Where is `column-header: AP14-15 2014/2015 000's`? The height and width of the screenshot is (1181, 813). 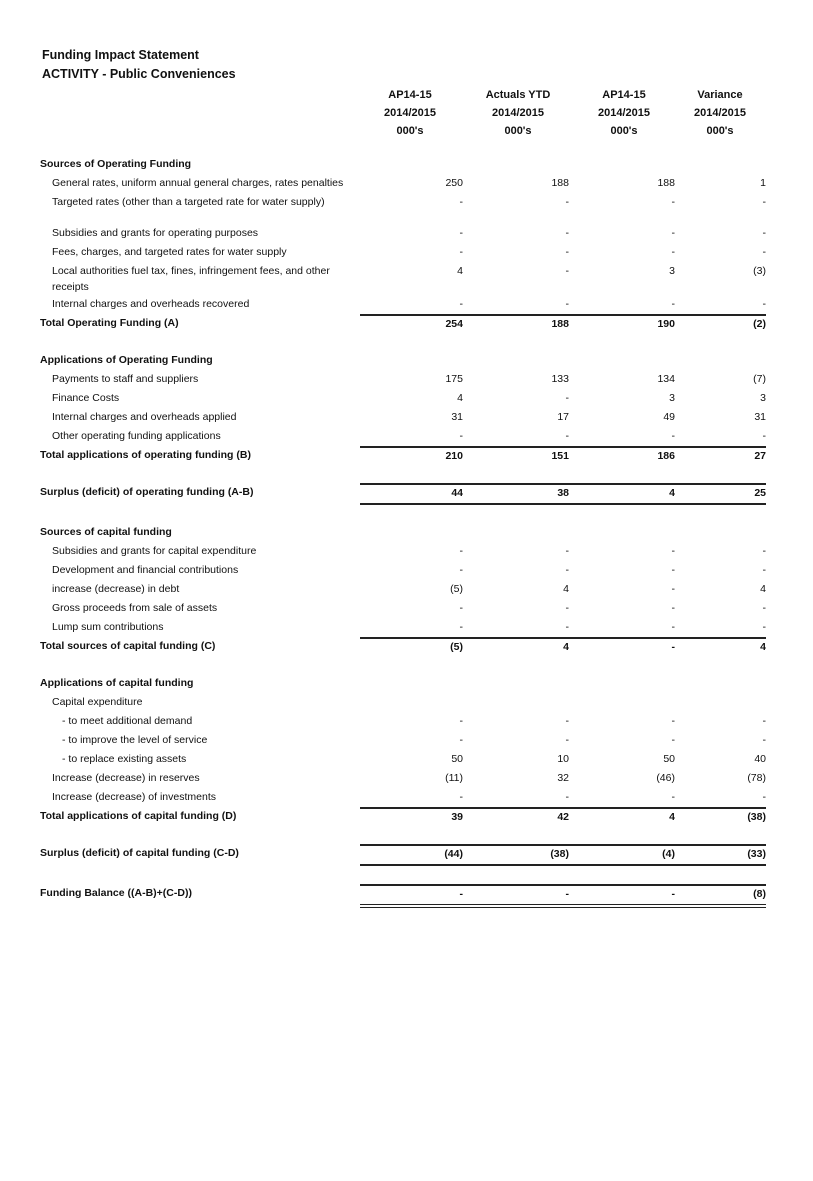 column-header: AP14-15 2014/2015 000's is located at coordinates (410, 113).